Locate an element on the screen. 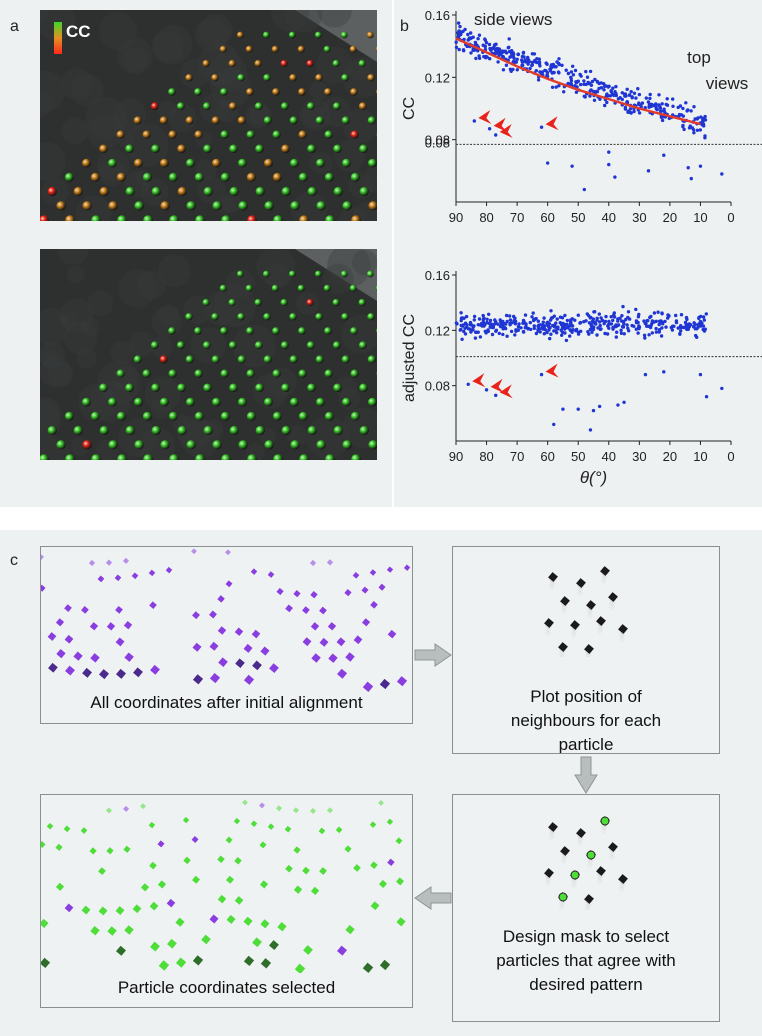 The image size is (762, 1036). x-tick-label: 10 is located at coordinates (700, 217).